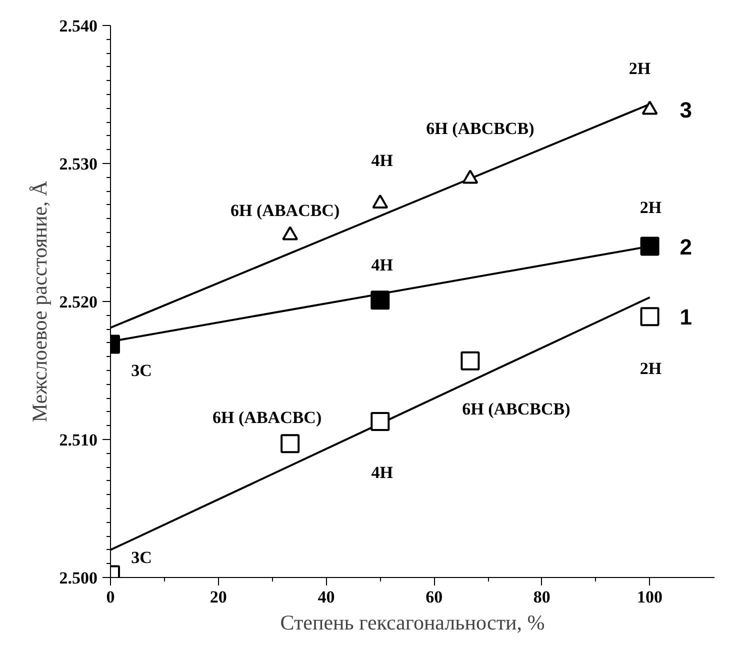  What do you see at coordinates (39, 301) in the screenshot?
I see `y-axis-title: Межслоевое расстояние, Å` at bounding box center [39, 301].